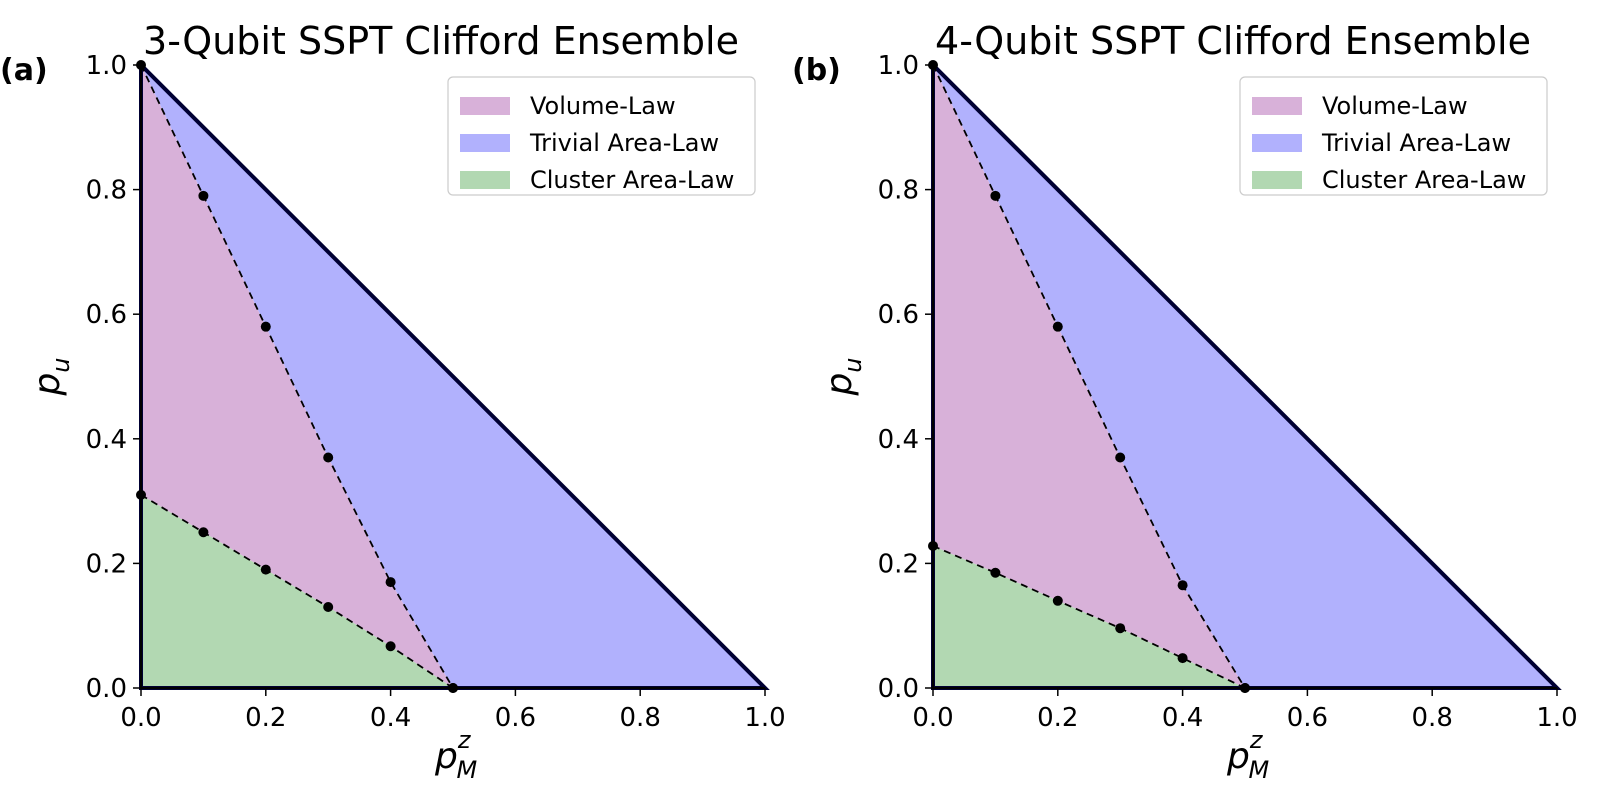 This screenshot has height=800, width=1600. I want to click on chart-title: 3-Qubit SSPT Clifford Ensemble, so click(441, 41).